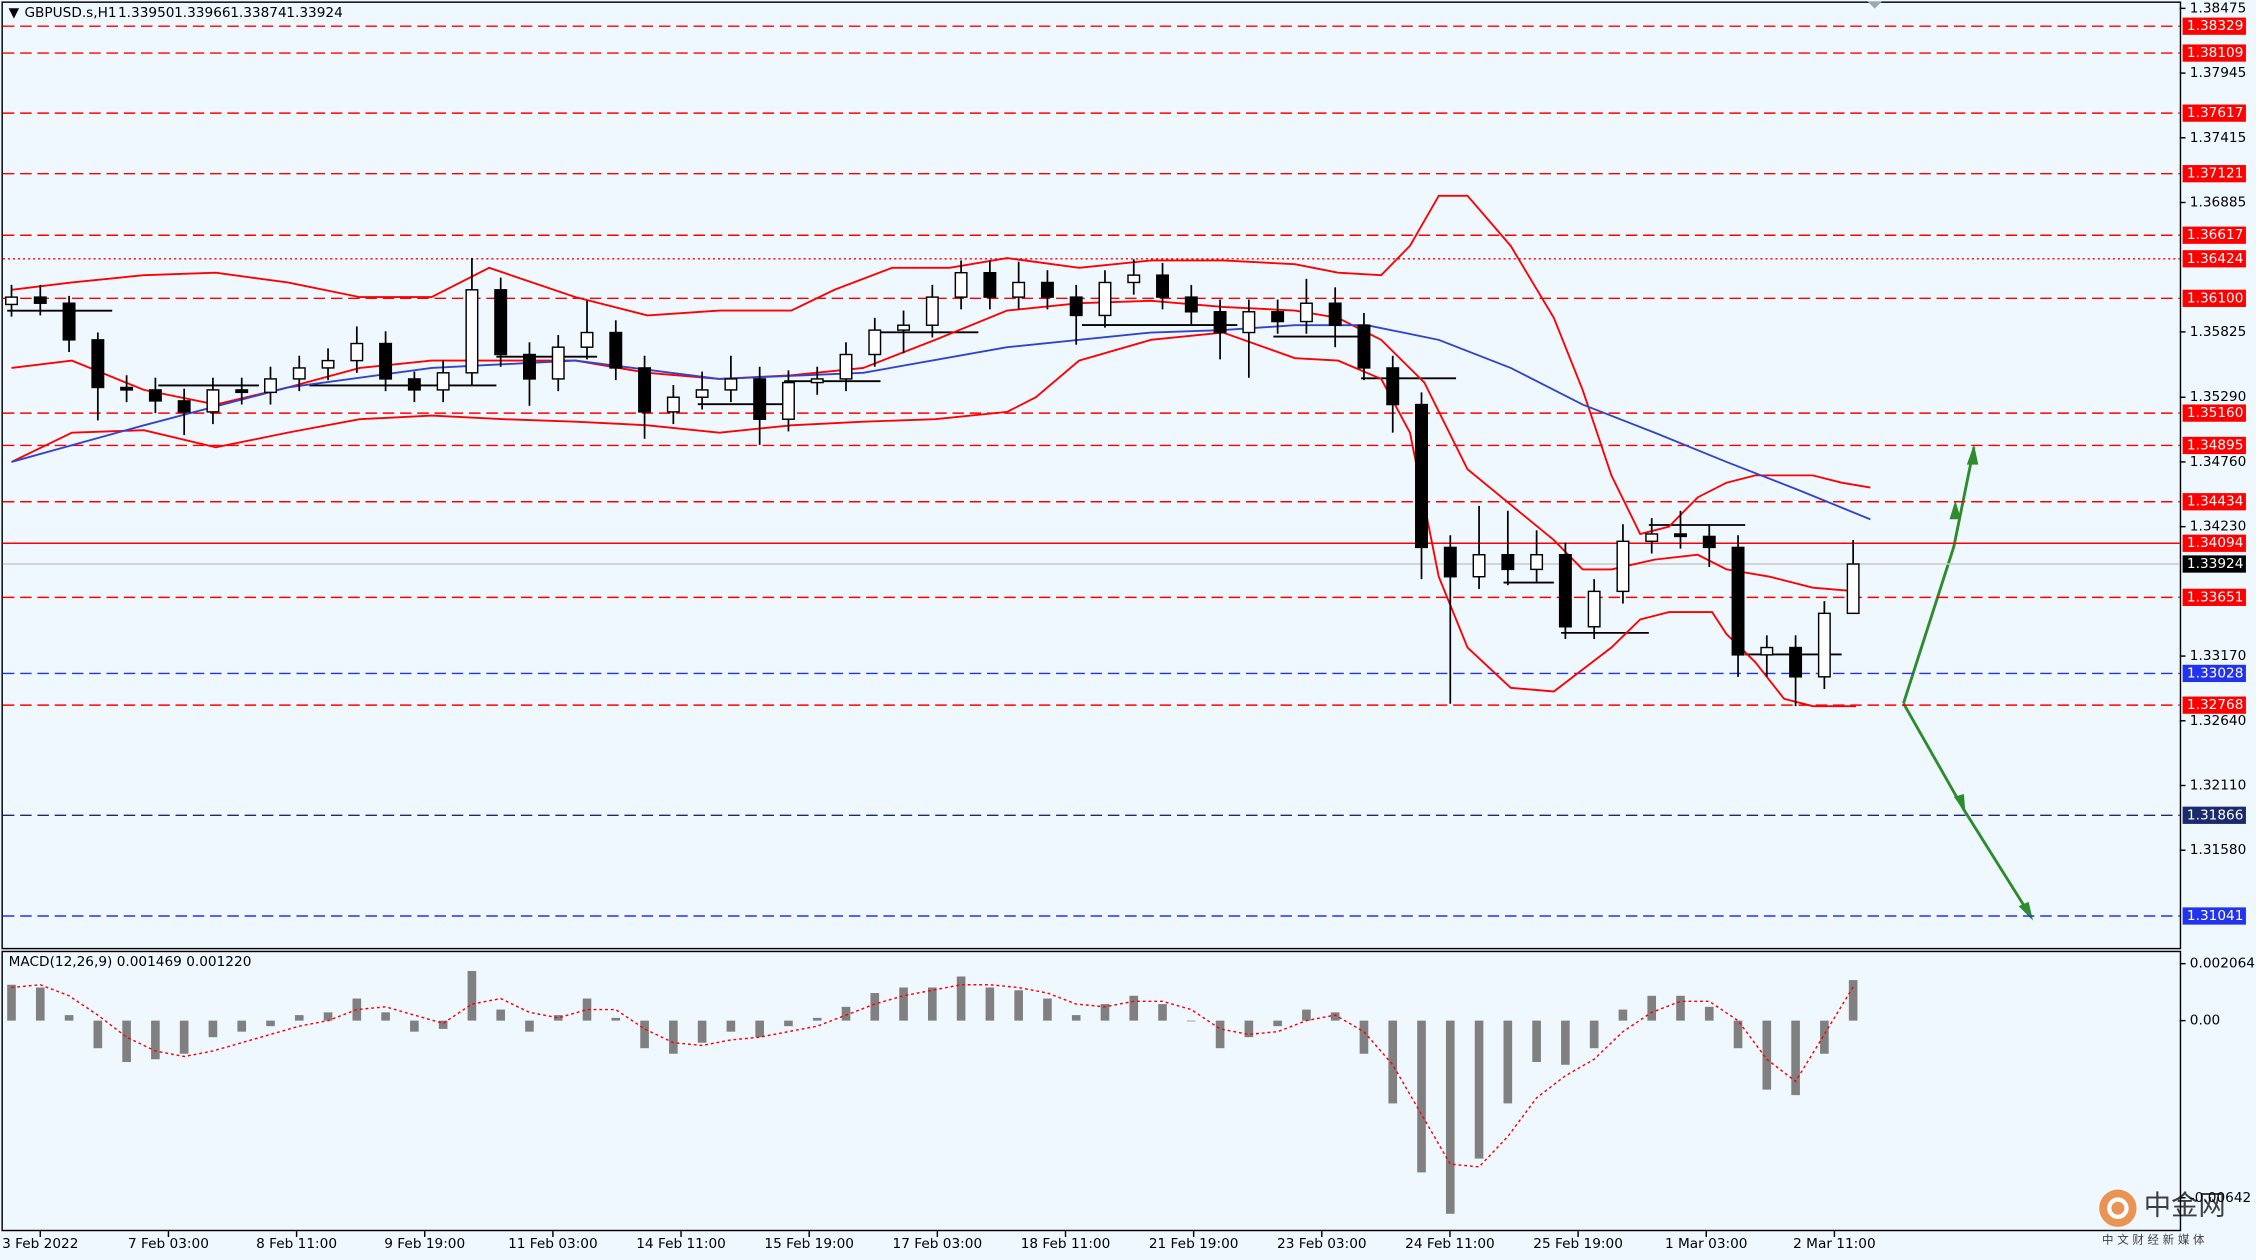 This screenshot has width=2256, height=1260. I want to click on y-tick-label: 1.38475, so click(2218, 8).